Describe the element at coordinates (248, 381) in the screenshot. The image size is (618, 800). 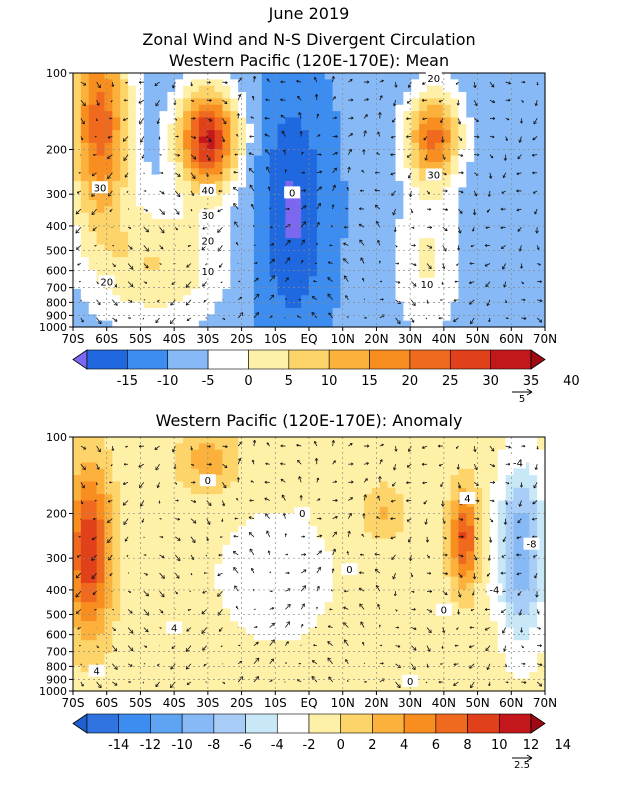
I see `colorbar-label: 0` at that location.